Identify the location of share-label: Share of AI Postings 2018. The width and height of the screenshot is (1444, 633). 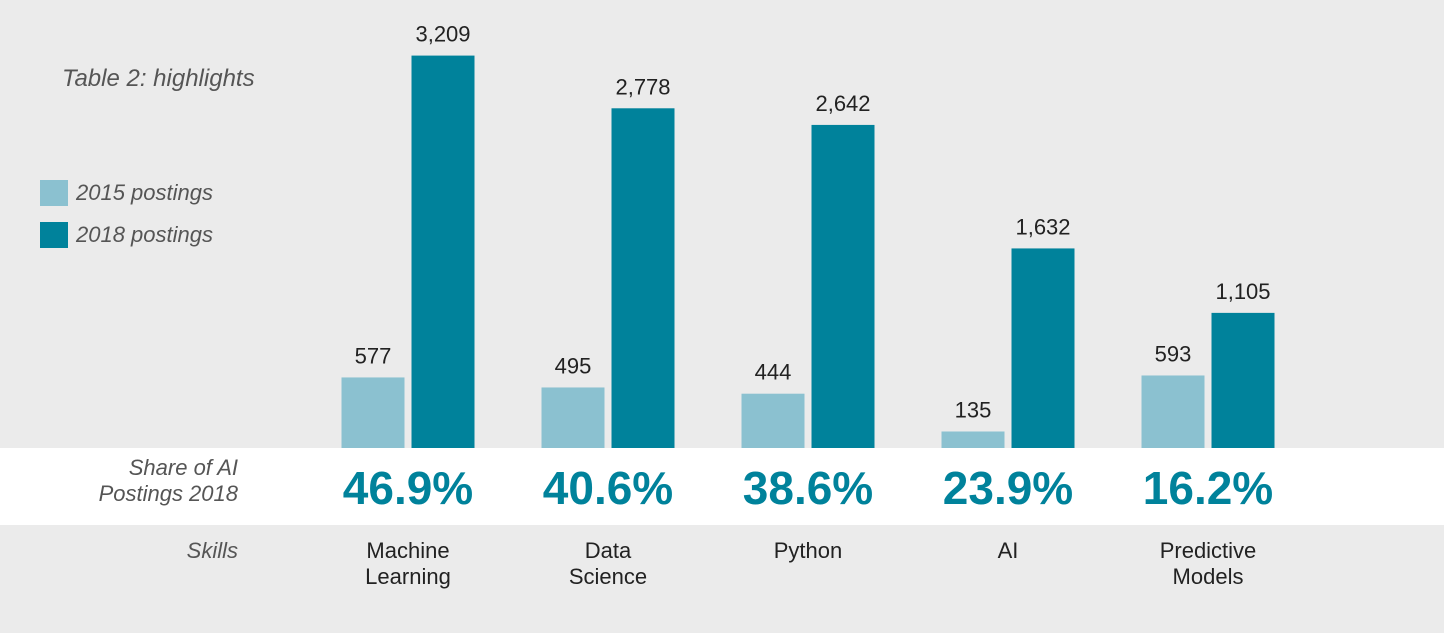
(168, 480).